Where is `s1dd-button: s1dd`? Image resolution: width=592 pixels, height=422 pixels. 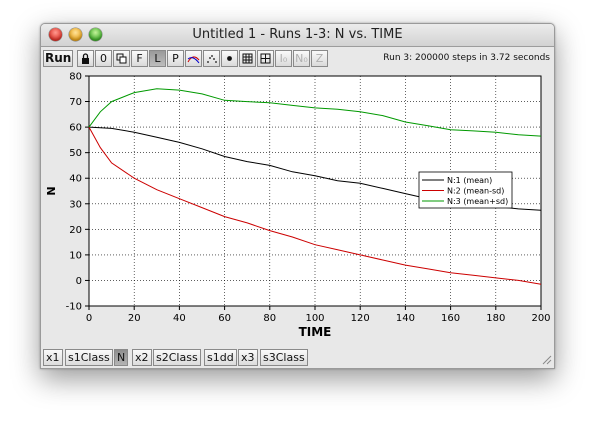
s1dd-button: s1dd is located at coordinates (220, 357).